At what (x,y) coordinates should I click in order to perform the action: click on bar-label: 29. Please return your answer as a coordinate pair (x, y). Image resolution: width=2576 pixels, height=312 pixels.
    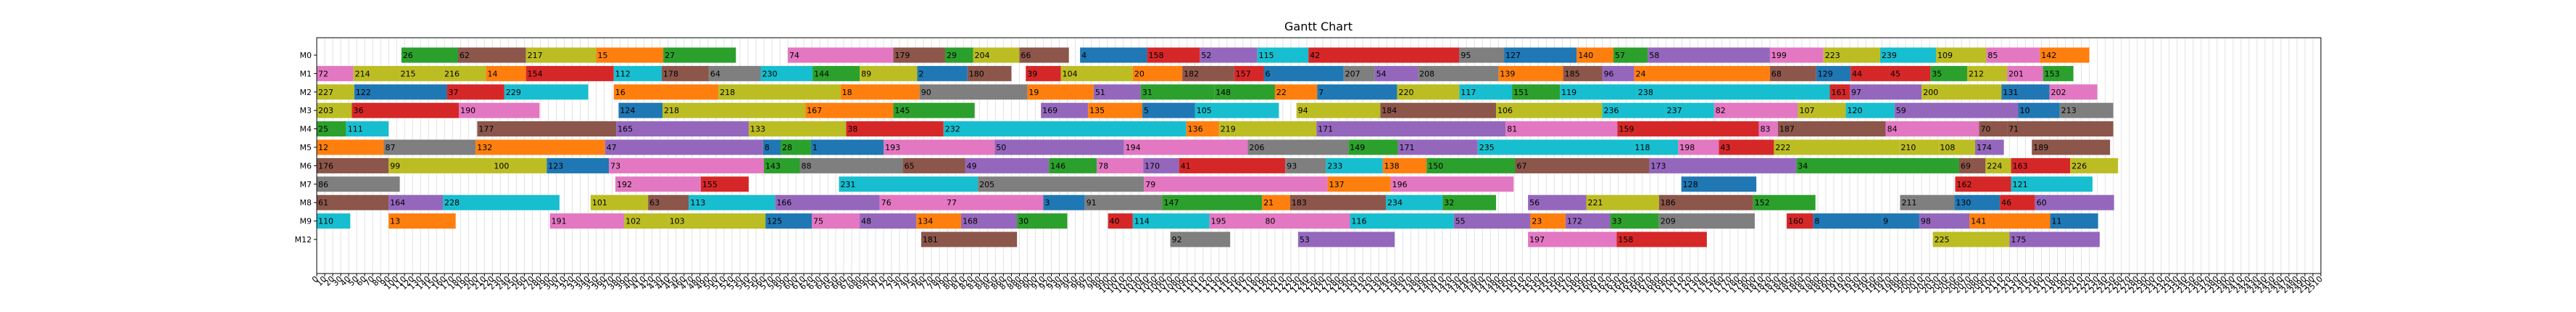
    Looking at the image, I should click on (952, 55).